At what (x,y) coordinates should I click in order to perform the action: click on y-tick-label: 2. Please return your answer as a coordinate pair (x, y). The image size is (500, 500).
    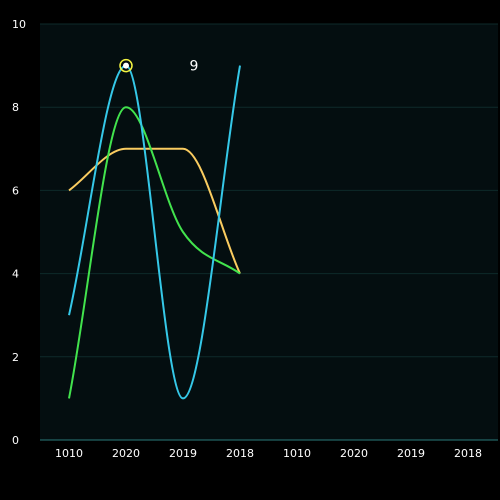
    Looking at the image, I should click on (15, 357).